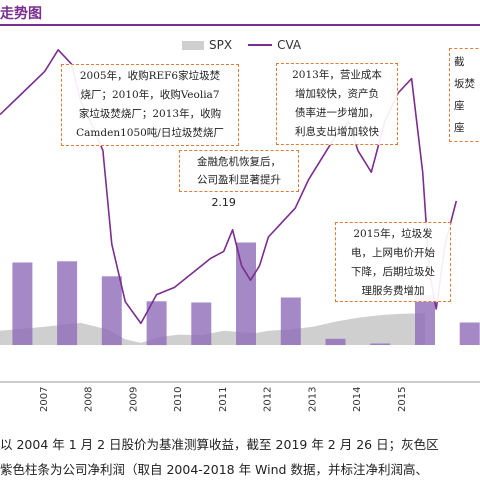 This screenshot has width=480, height=480. What do you see at coordinates (402, 399) in the screenshot?
I see `x-tick-label-2015: 2015` at bounding box center [402, 399].